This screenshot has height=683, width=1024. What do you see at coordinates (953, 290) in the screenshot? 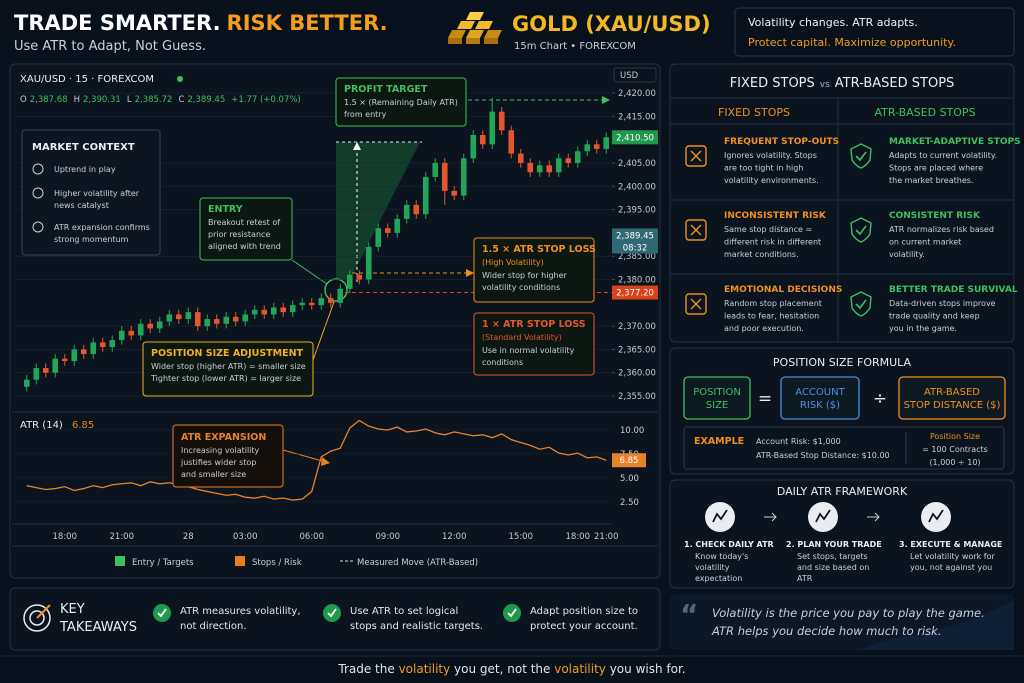
I see `row-title: BETTER TRADE SURVIVAL` at bounding box center [953, 290].